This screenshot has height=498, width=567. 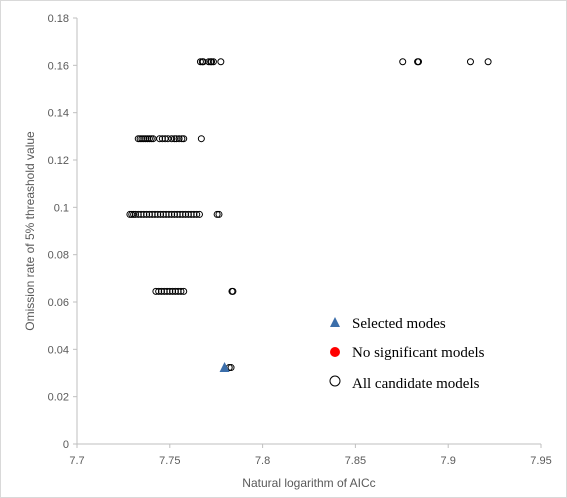 What do you see at coordinates (310, 455) in the screenshot?
I see `x-tick-labels: 7.7 7.75 7.8 7.85 7.9 7.95` at bounding box center [310, 455].